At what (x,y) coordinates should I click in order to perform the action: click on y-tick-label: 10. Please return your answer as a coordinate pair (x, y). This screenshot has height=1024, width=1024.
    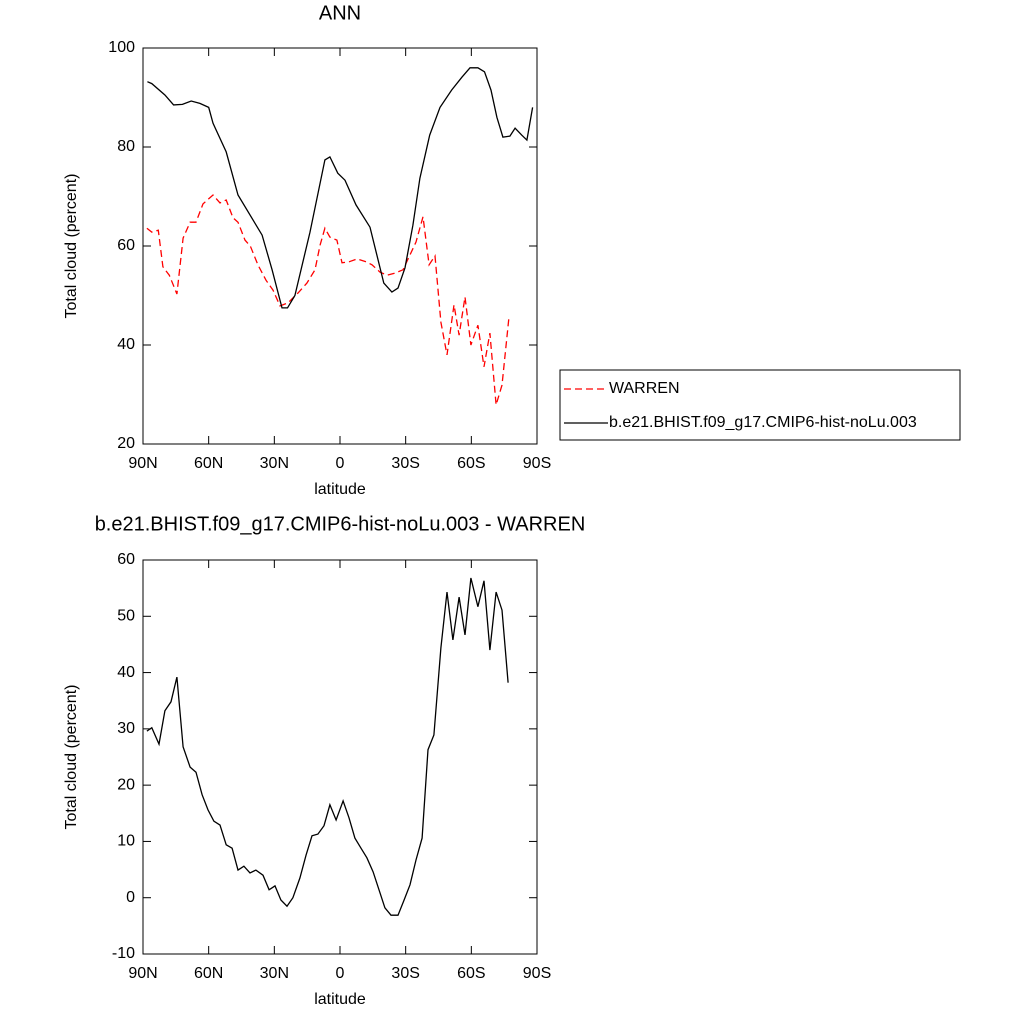
    Looking at the image, I should click on (126, 841).